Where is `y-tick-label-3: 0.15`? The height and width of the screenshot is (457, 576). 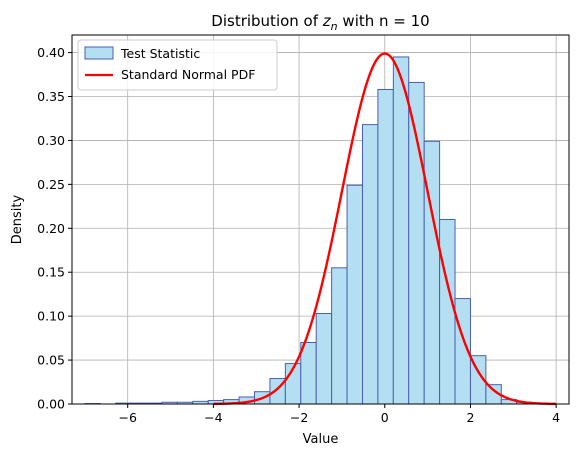
y-tick-label-3: 0.15 is located at coordinates (51, 272).